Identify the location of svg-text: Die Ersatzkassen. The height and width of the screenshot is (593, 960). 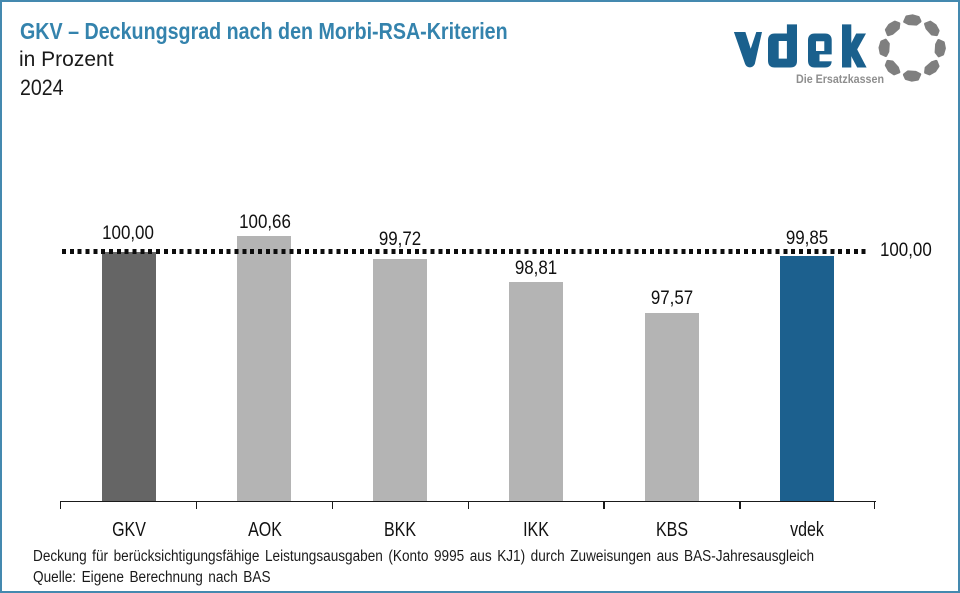
(840, 79).